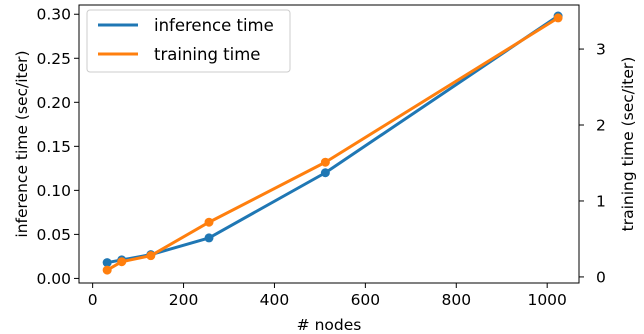 The width and height of the screenshot is (644, 334). What do you see at coordinates (53, 59) in the screenshot?
I see `y-left-tick-label: 0.25` at bounding box center [53, 59].